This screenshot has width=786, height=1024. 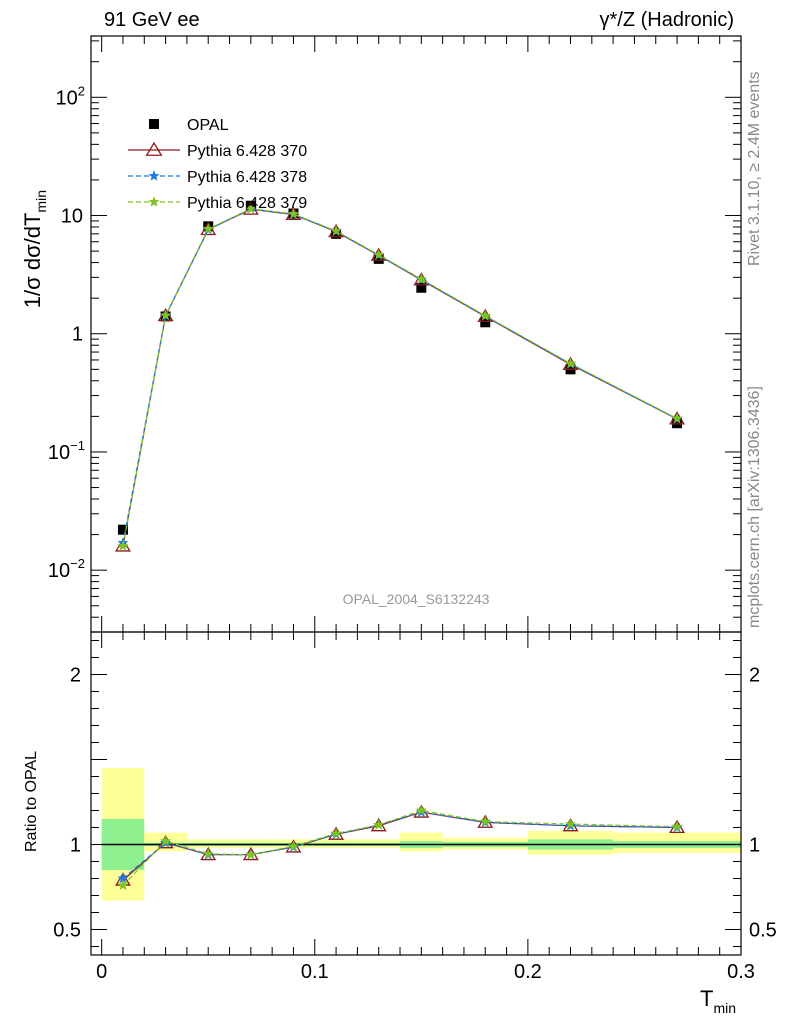 What do you see at coordinates (718, 1001) in the screenshot?
I see `x-axis-title: Tmin` at bounding box center [718, 1001].